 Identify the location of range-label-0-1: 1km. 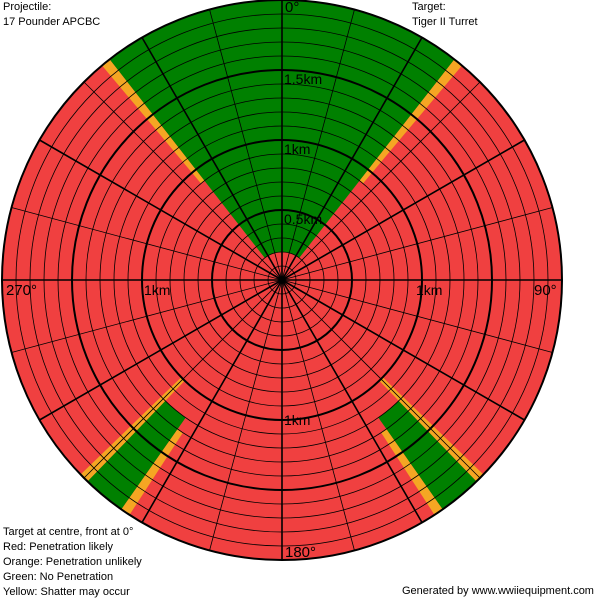
(297, 149).